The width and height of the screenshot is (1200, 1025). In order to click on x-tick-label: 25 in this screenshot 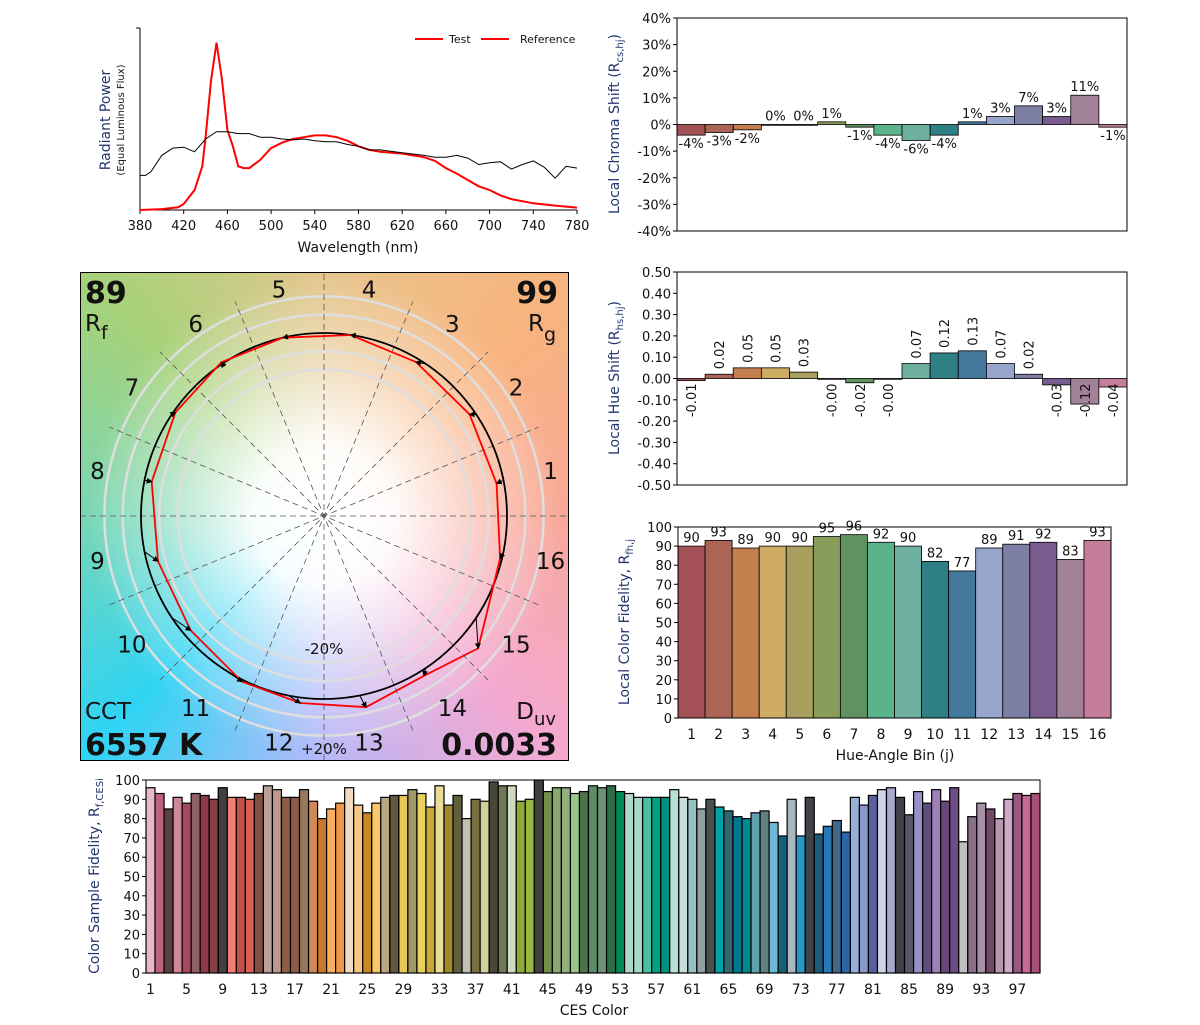, I will do `click(367, 990)`.